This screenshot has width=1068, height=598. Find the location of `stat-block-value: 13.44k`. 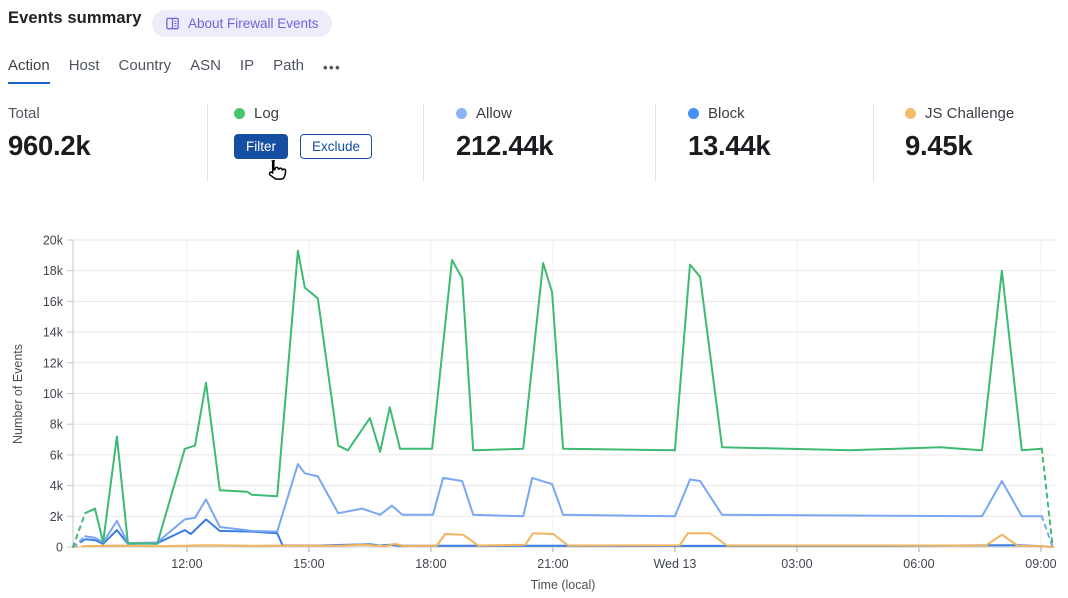

stat-block-value: 13.44k is located at coordinates (729, 145).